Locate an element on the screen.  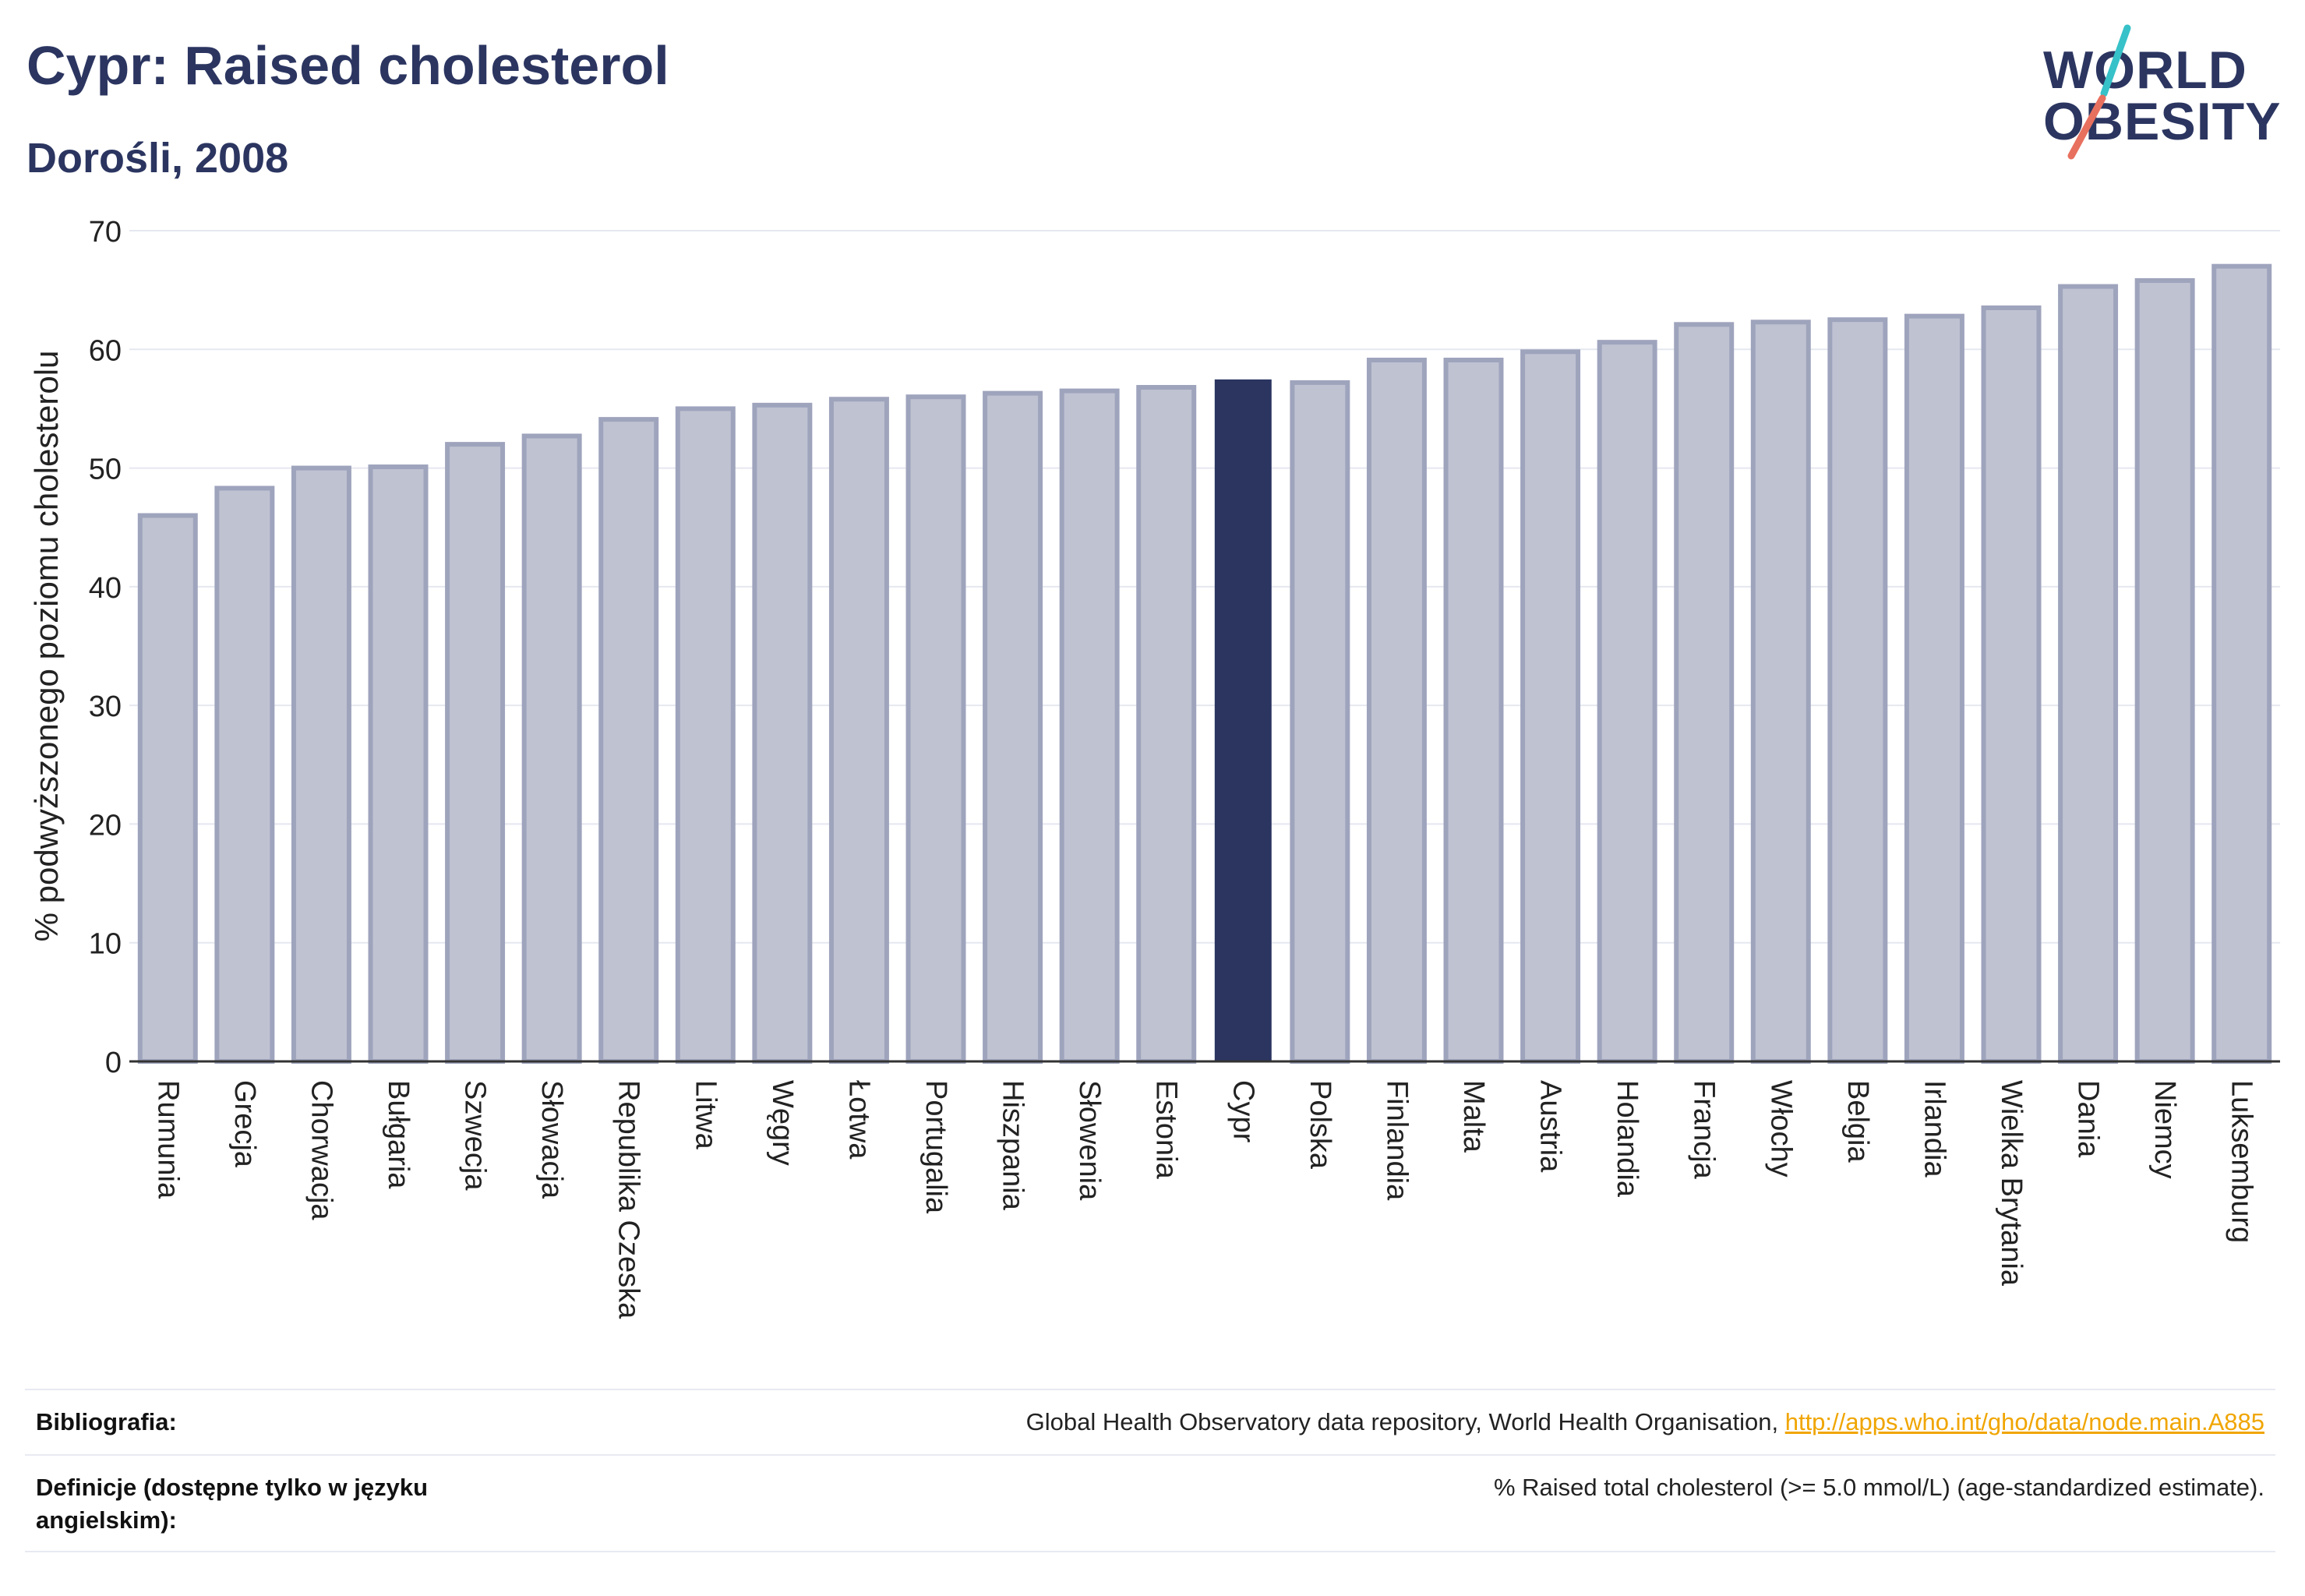
logo-slash-icon is located at coordinates (2099, 92).